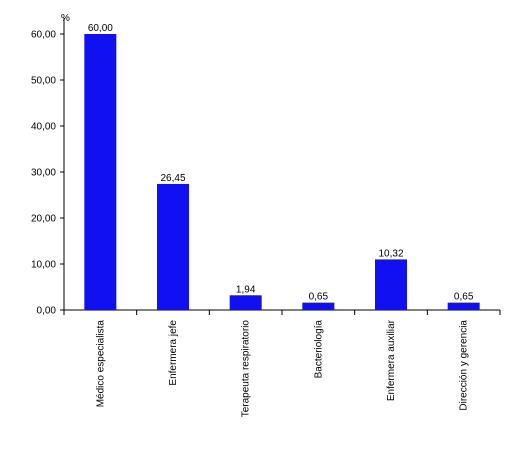  What do you see at coordinates (43, 127) in the screenshot?
I see `y-tick-label: 40,00` at bounding box center [43, 127].